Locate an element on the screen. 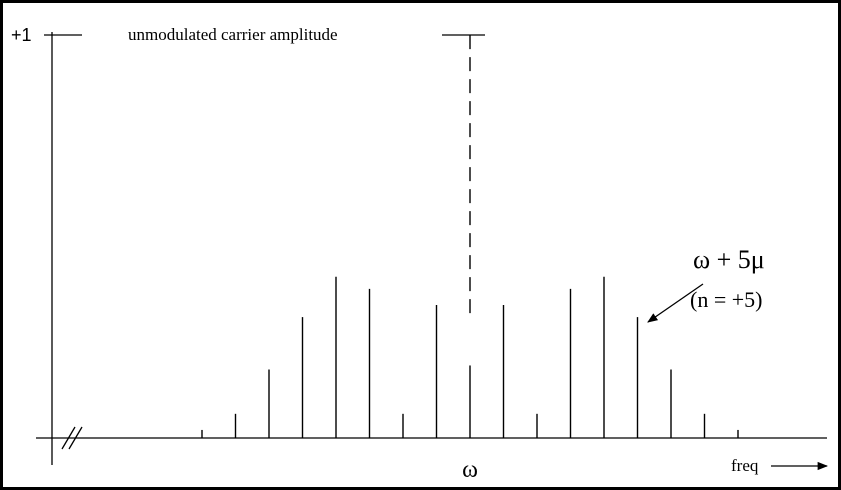 Image resolution: width=841 pixels, height=490 pixels. center-frequency-label: ω is located at coordinates (470, 470).